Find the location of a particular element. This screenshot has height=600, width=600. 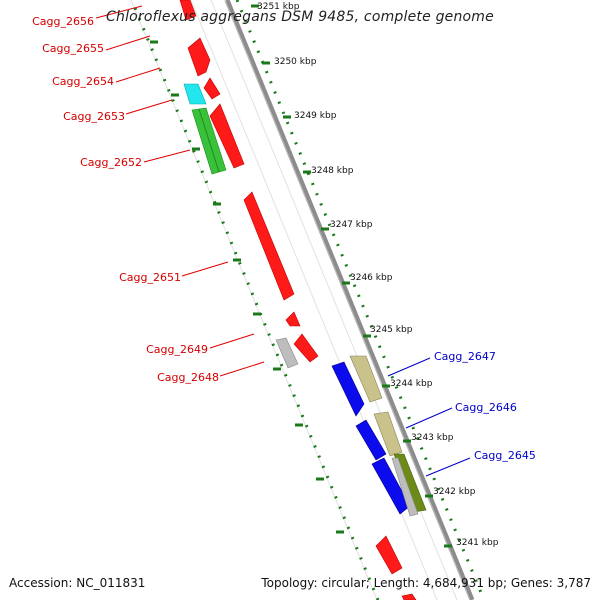

gene-label-cagg-2645: Cagg_2645 is located at coordinates (505, 455).